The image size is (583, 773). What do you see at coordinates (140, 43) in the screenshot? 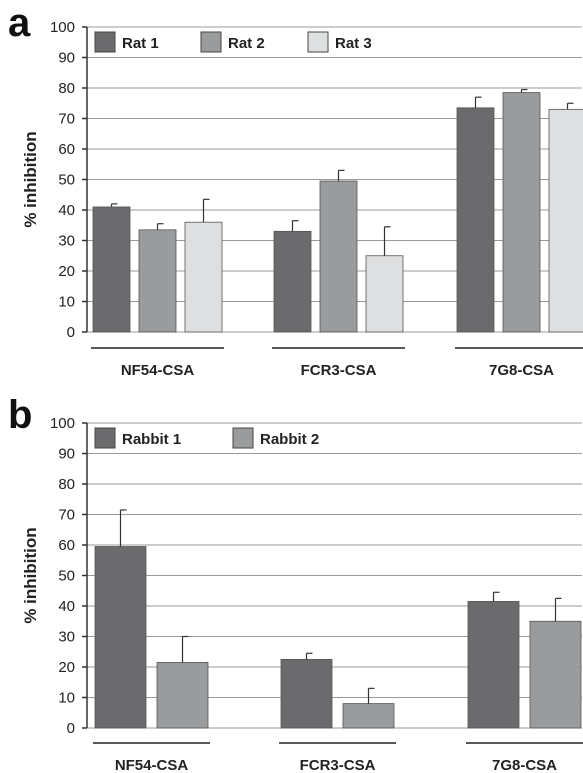
I see `legend-label: Rat 1` at bounding box center [140, 43].